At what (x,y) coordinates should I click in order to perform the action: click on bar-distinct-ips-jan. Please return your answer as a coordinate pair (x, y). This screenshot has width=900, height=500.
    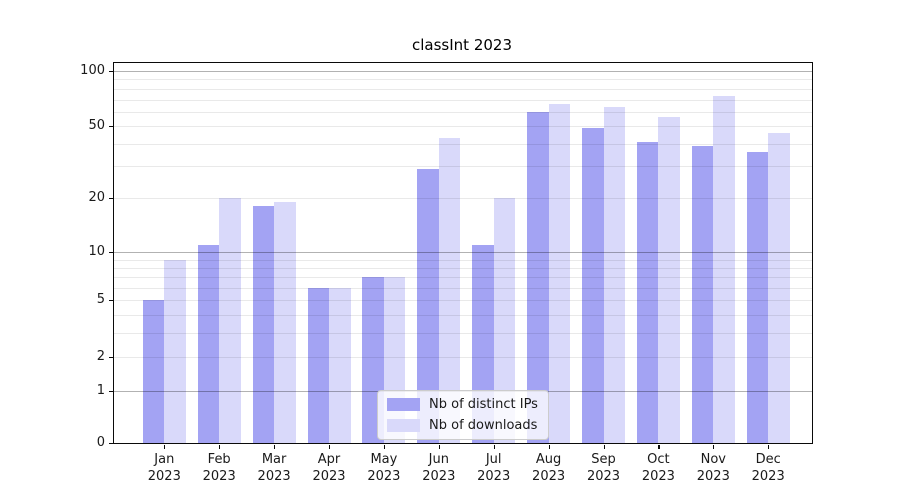
    Looking at the image, I should click on (153, 371).